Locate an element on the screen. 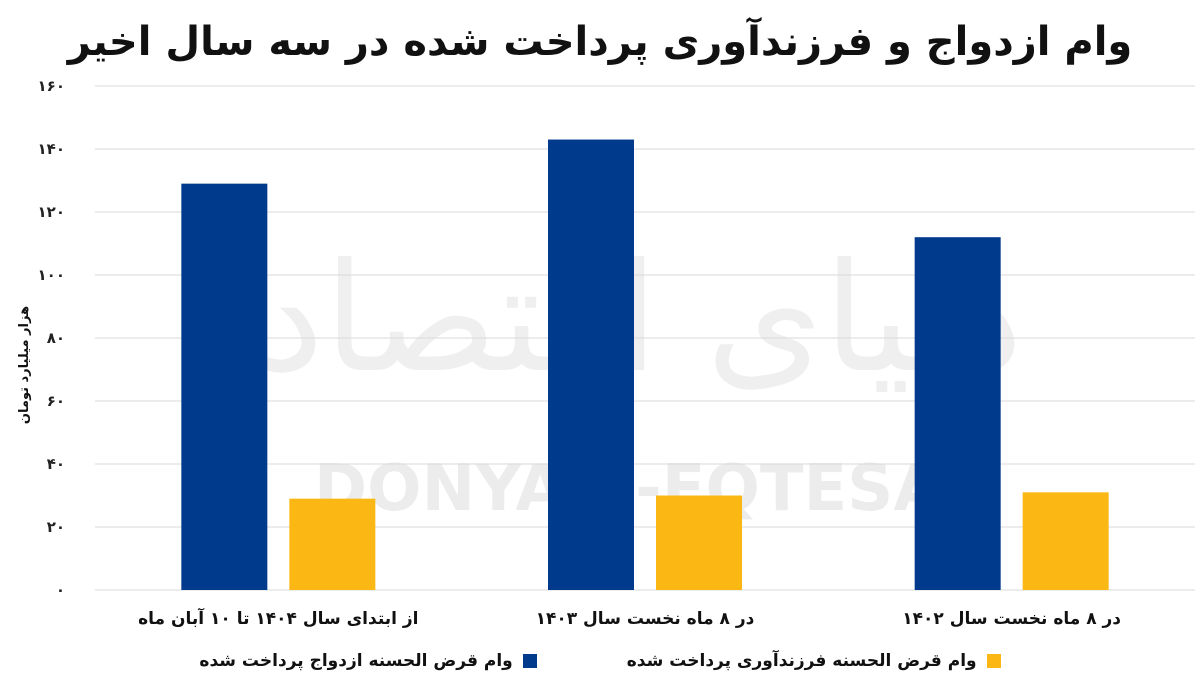 Image resolution: width=1200 pixels, height=691 pixels. y-tick-label: ۱۶۰ is located at coordinates (51, 86).